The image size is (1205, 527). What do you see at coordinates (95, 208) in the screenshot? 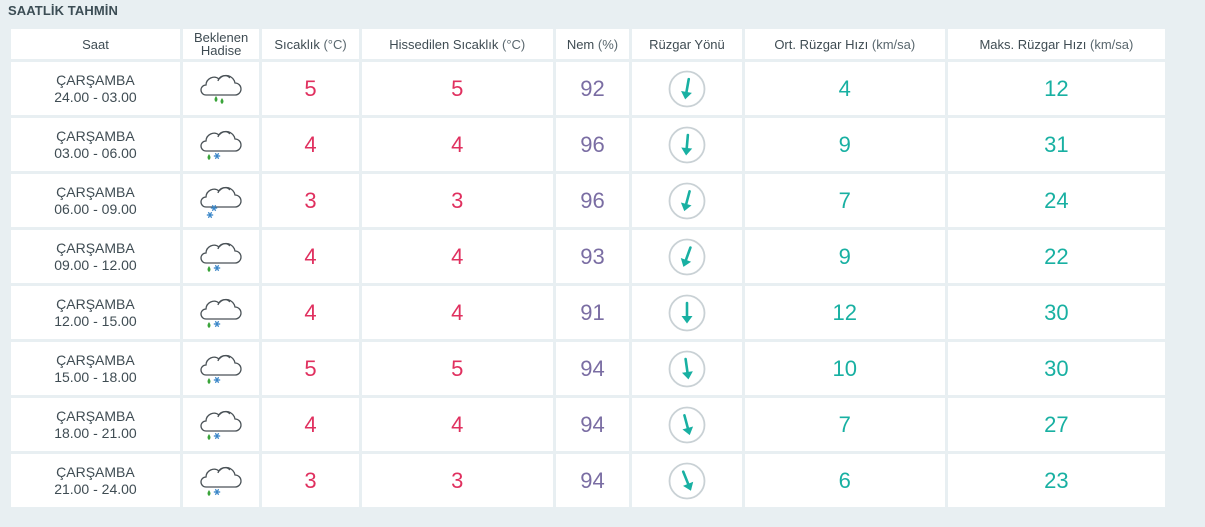
I see `time-range: 06.00 - 09.00` at bounding box center [95, 208].